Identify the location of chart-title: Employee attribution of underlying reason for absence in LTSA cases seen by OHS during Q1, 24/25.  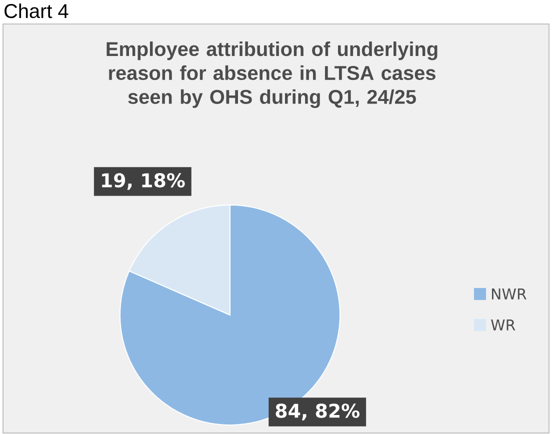
(272, 75).